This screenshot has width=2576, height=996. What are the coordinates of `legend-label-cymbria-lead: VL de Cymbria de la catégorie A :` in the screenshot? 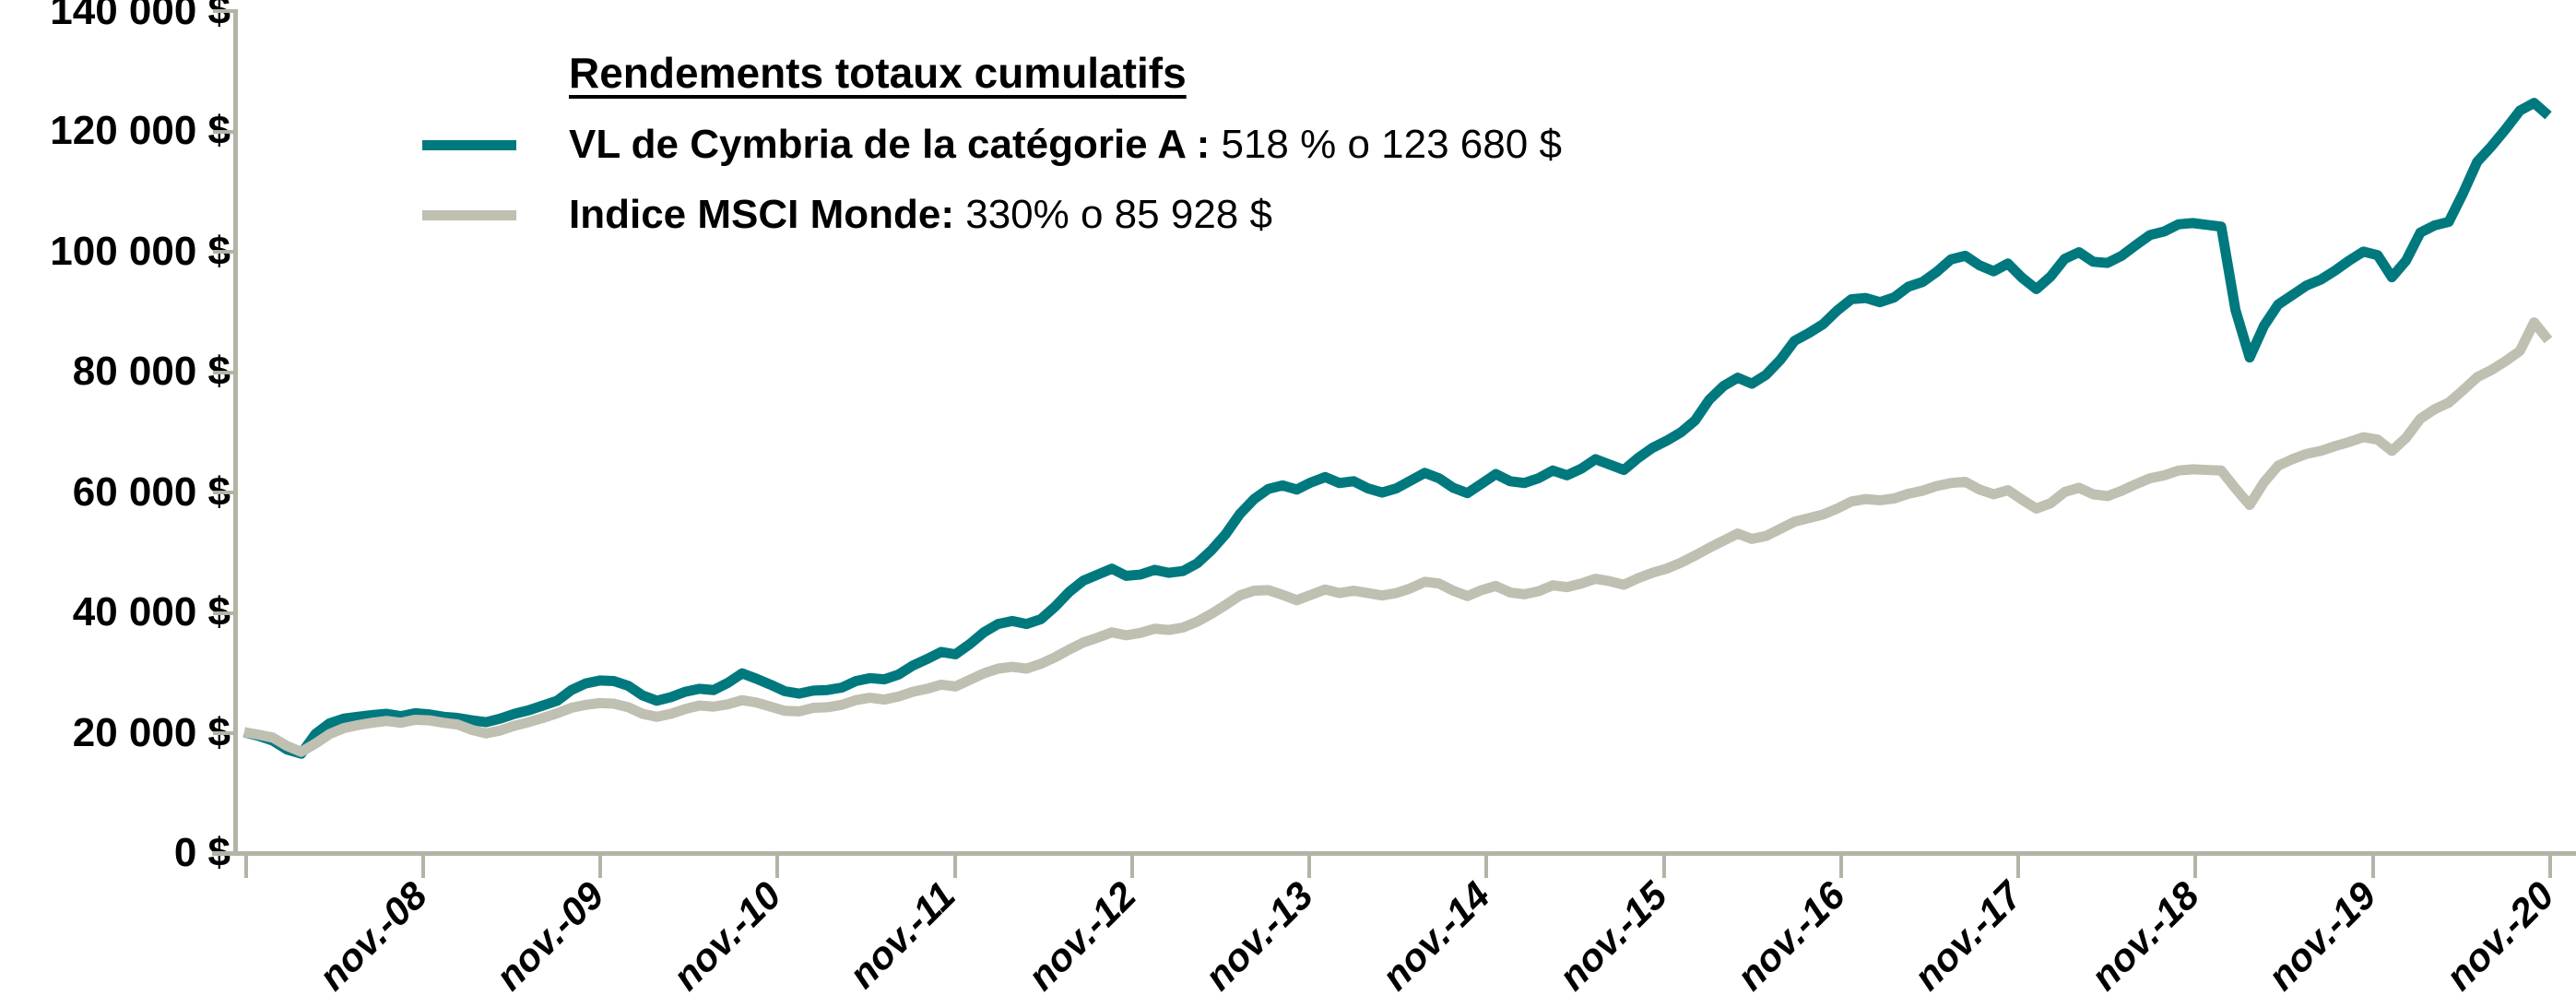 It's located at (890, 144).